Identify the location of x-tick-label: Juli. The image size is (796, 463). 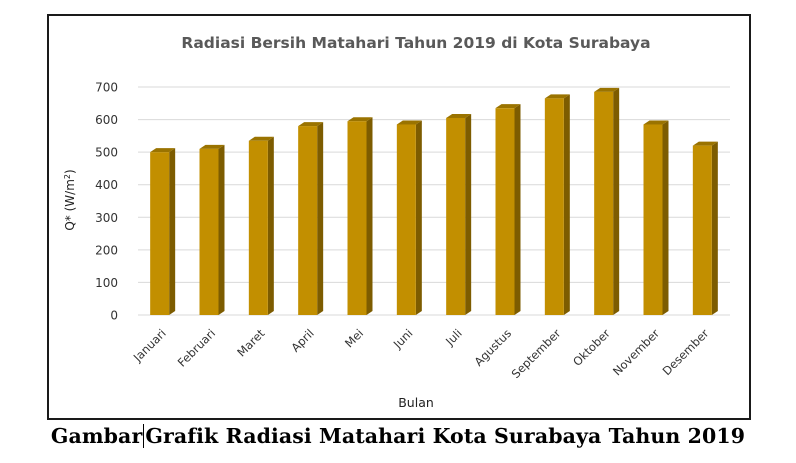
(453, 337).